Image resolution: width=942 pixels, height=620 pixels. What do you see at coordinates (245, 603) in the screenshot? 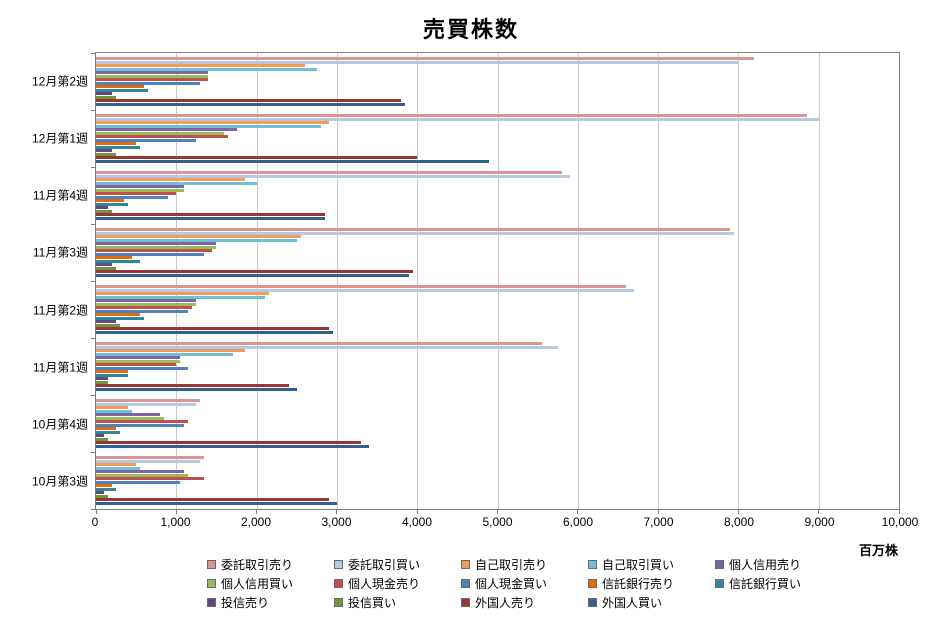
I see `legend-label: 投信売り` at bounding box center [245, 603].